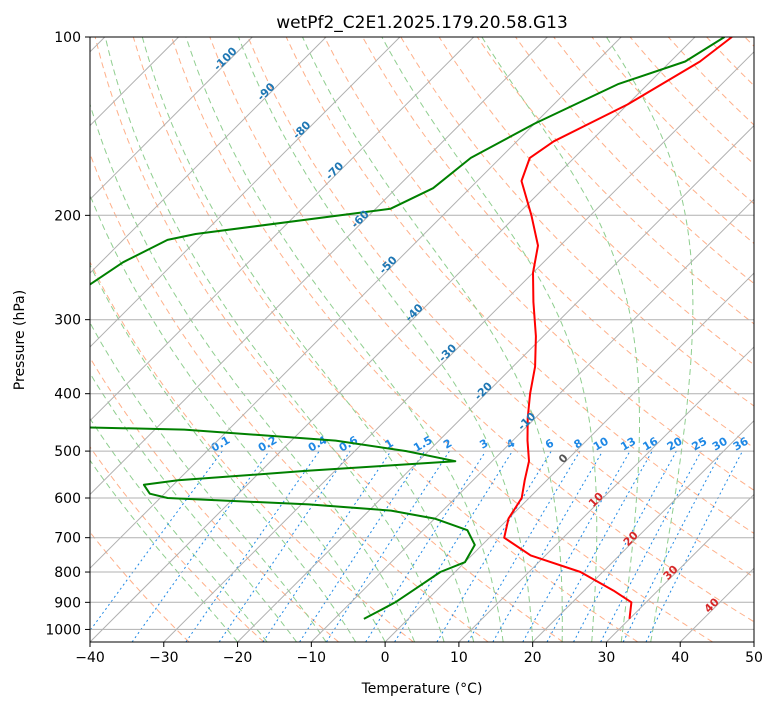  Describe the element at coordinates (385, 658) in the screenshot. I see `x-tick-label: 0` at that location.